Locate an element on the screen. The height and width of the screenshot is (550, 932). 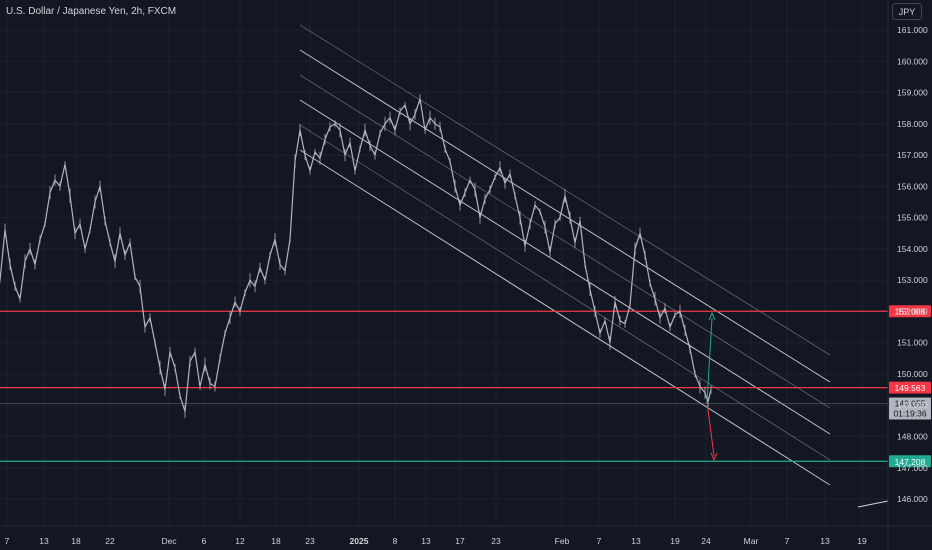
time-tick-label: 2025 is located at coordinates (359, 541).